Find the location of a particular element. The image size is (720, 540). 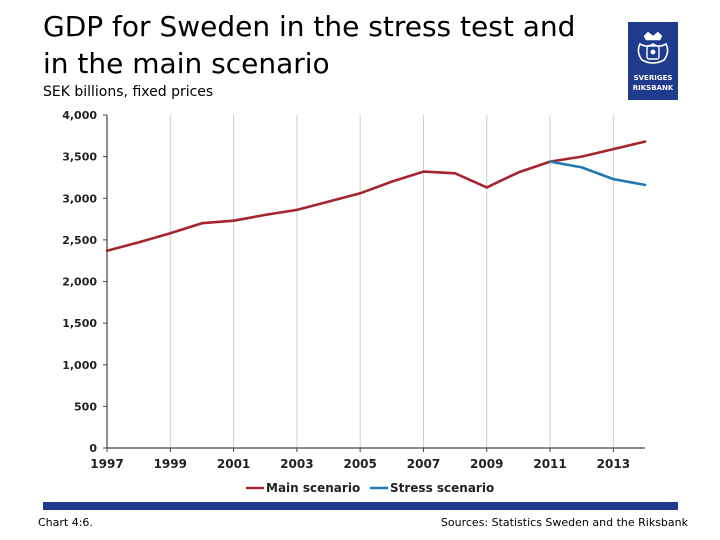

x-tick-label-2001: 2001 is located at coordinates (233, 464).